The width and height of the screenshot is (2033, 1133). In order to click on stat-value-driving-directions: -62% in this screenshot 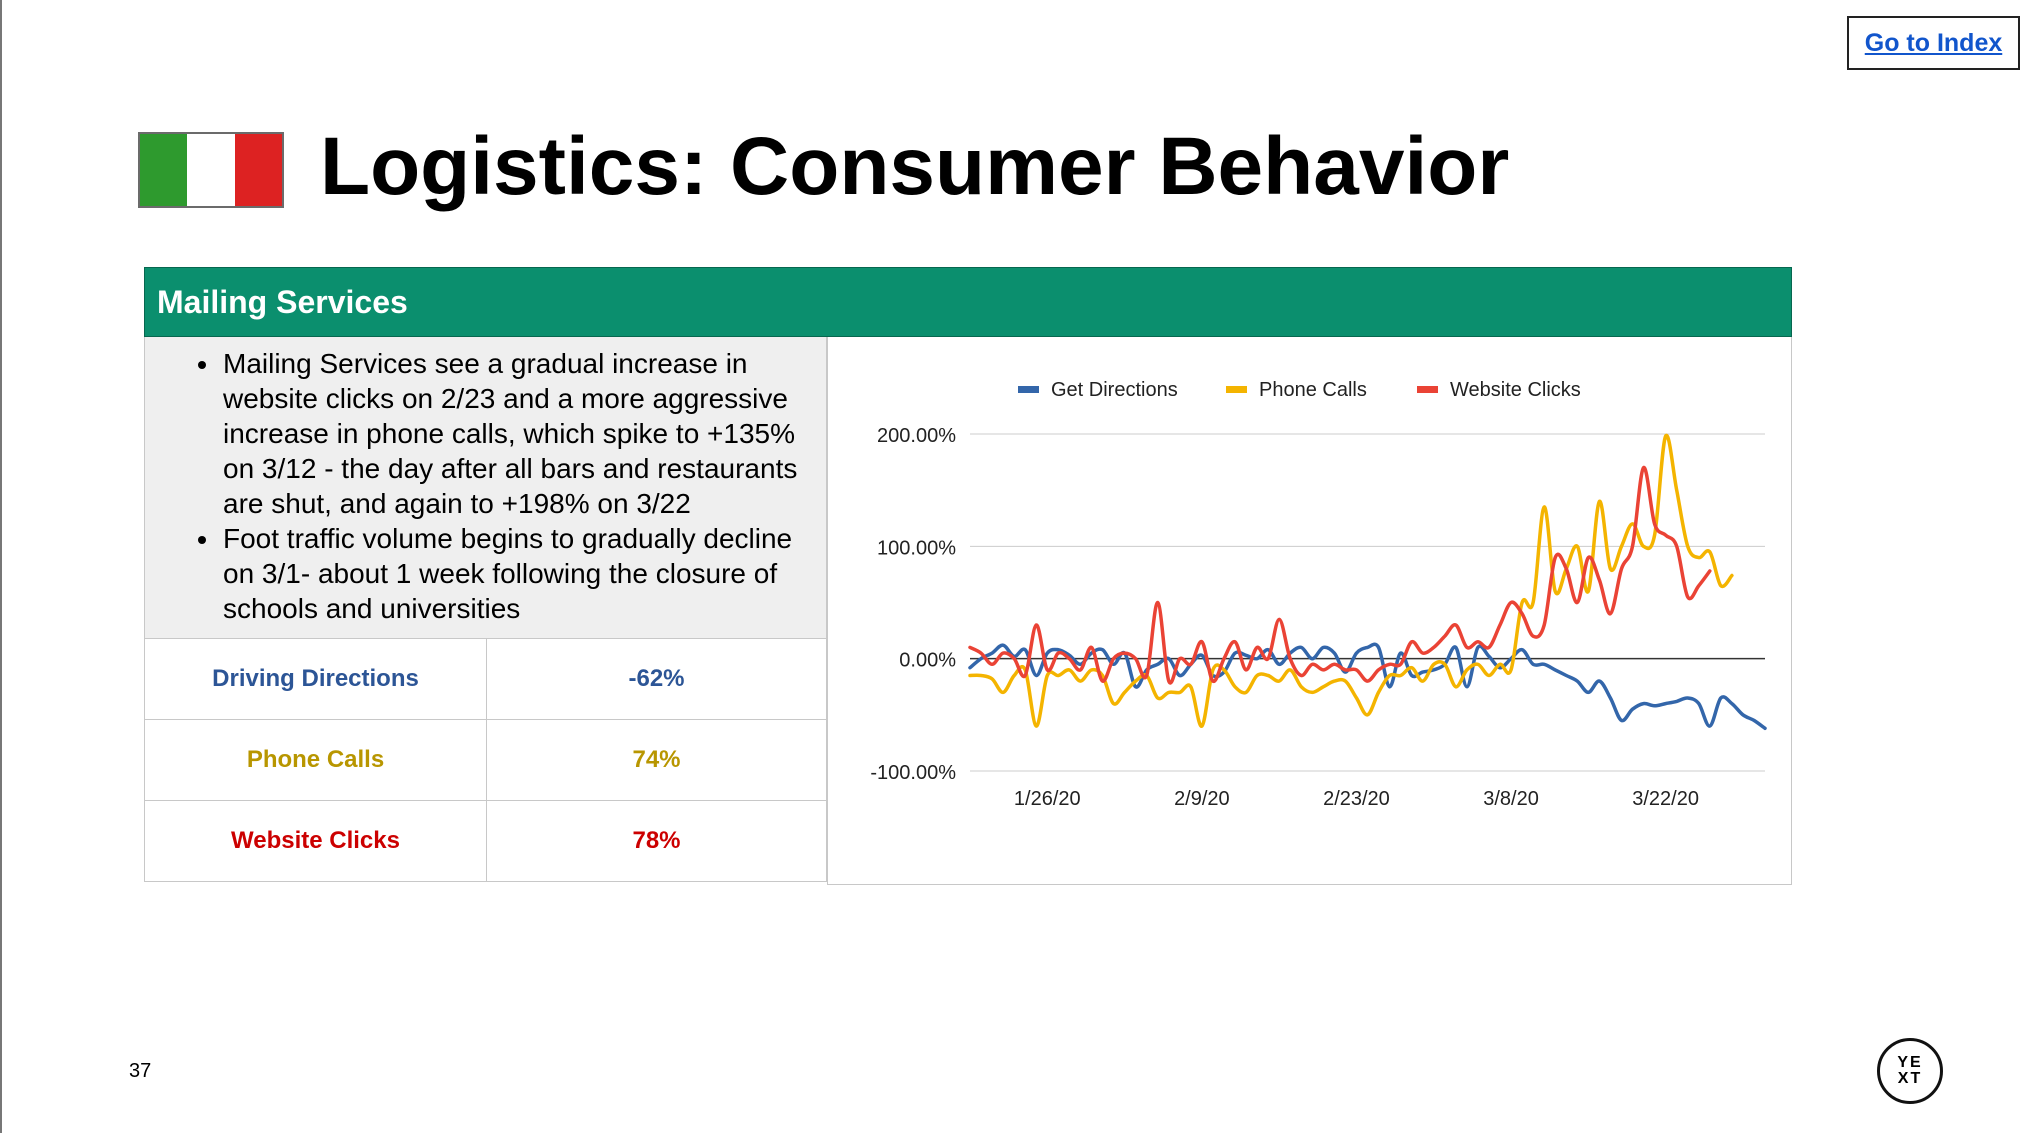, I will do `click(656, 679)`.